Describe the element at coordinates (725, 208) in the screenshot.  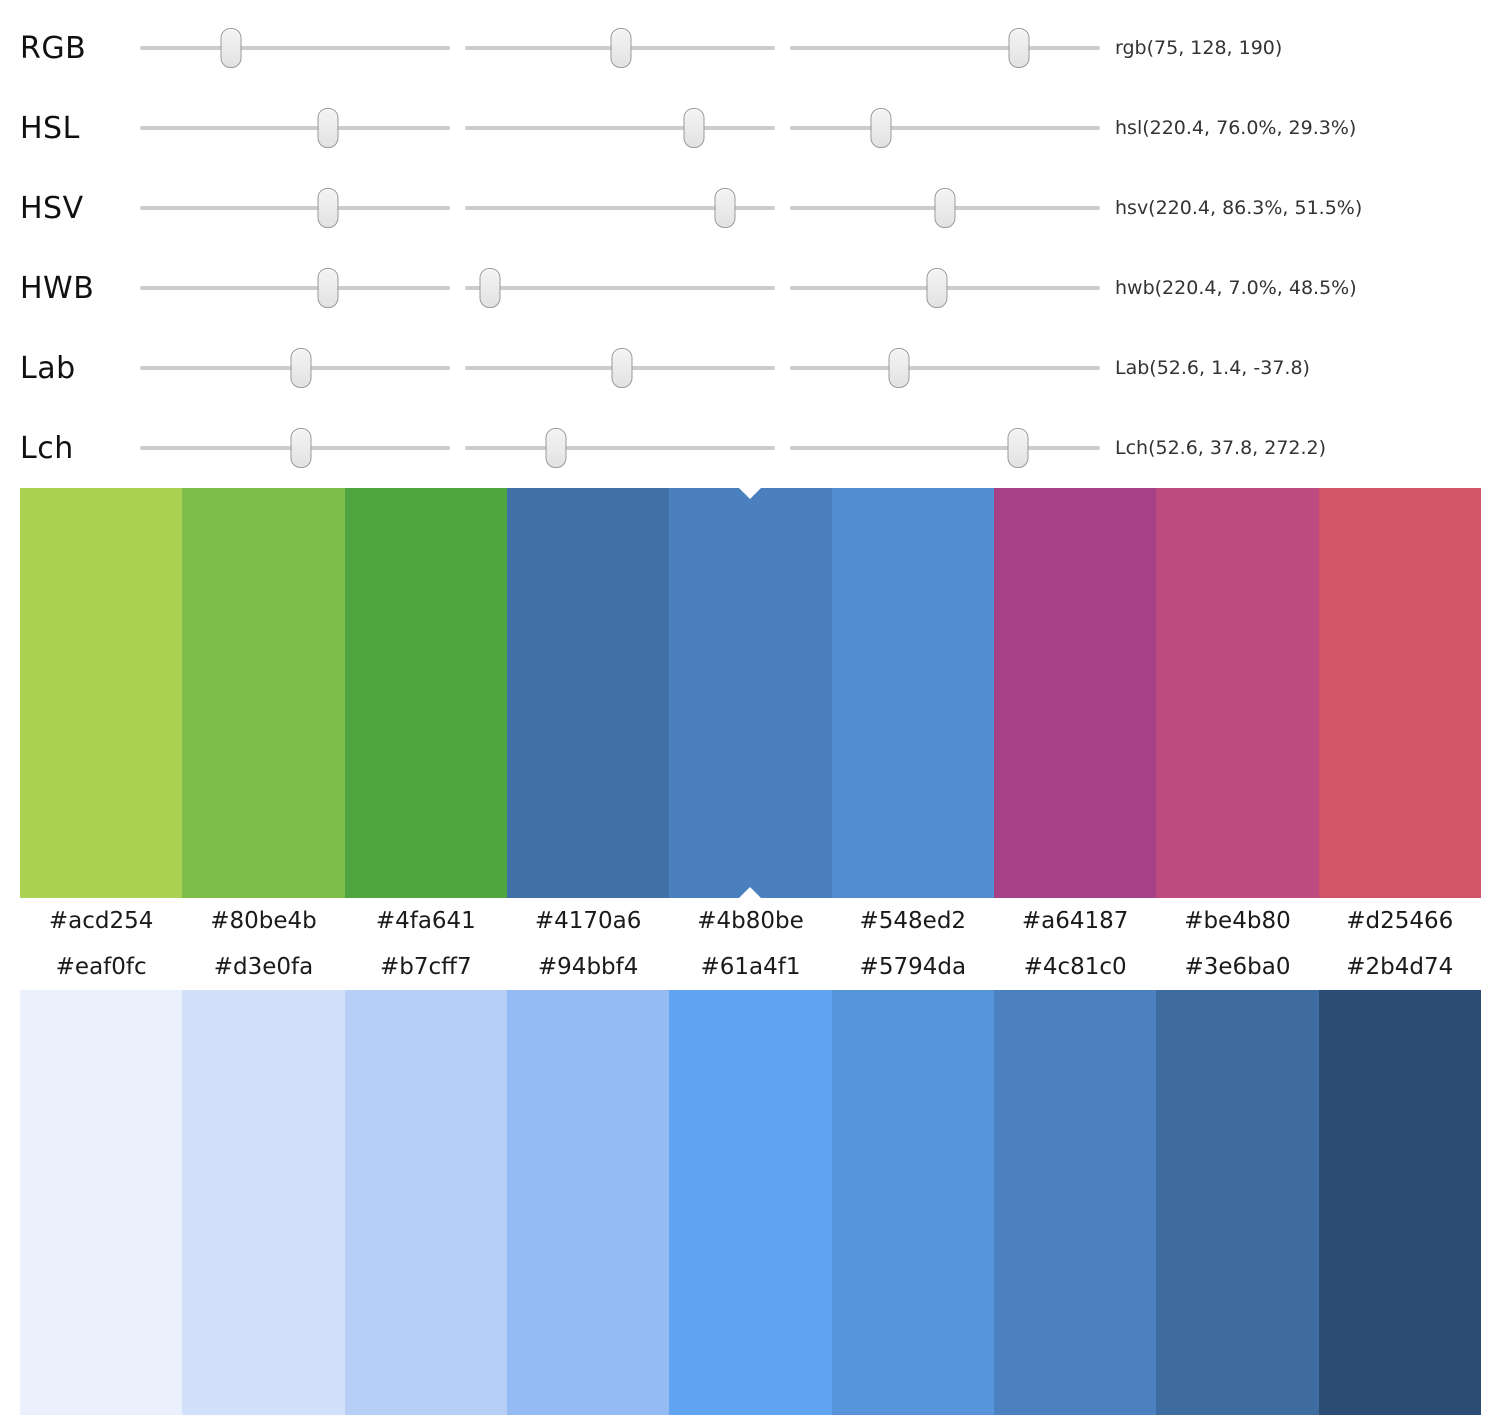
I see `hsv-saturation-slider-thumb` at that location.